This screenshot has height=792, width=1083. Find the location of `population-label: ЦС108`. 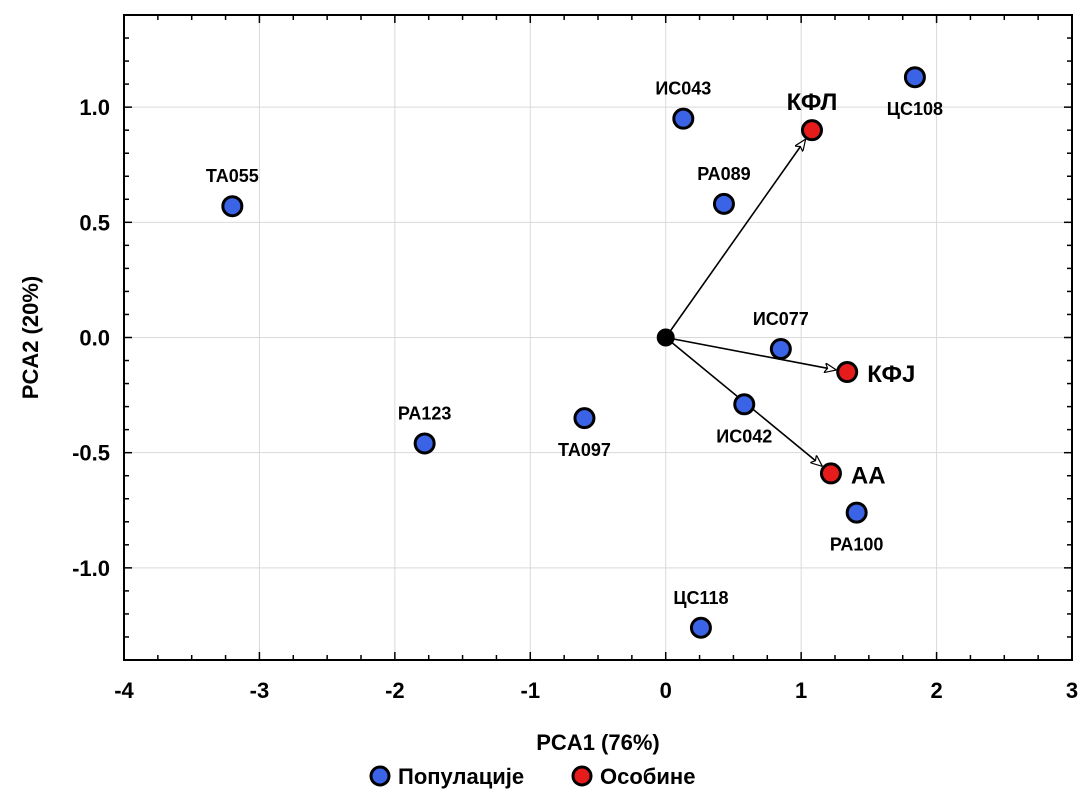

population-label: ЦС108 is located at coordinates (915, 109).